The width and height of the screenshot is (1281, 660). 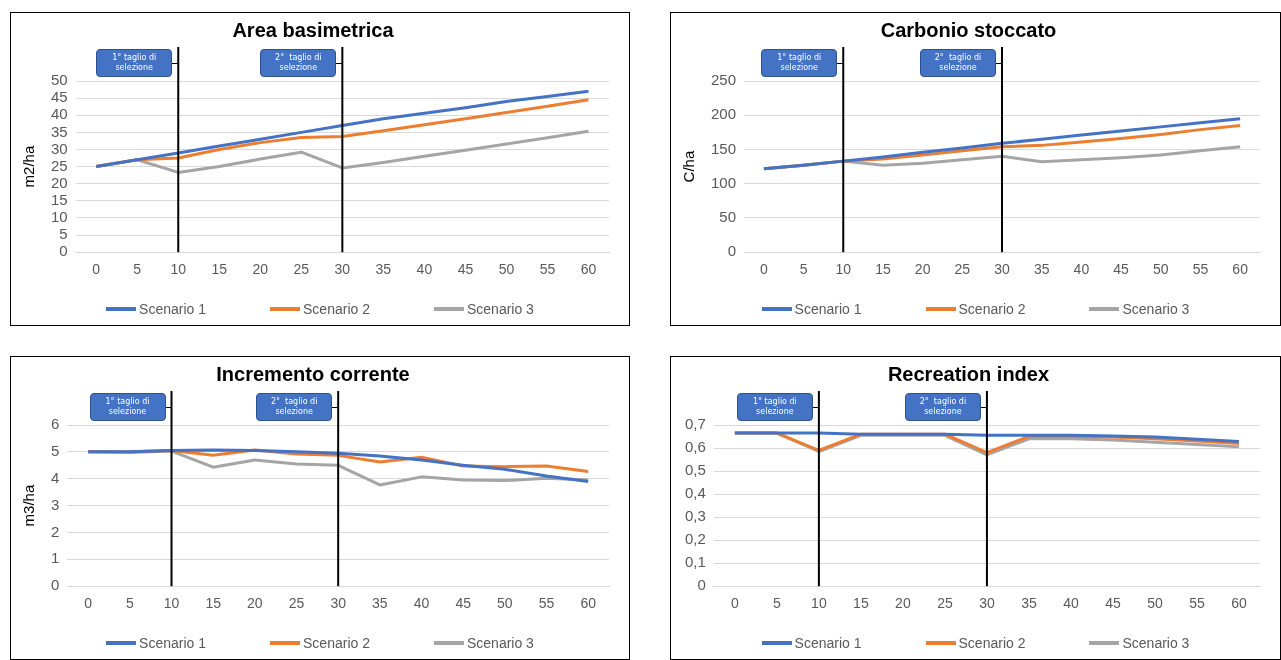 I want to click on y-tick-label: 40, so click(x=59, y=114).